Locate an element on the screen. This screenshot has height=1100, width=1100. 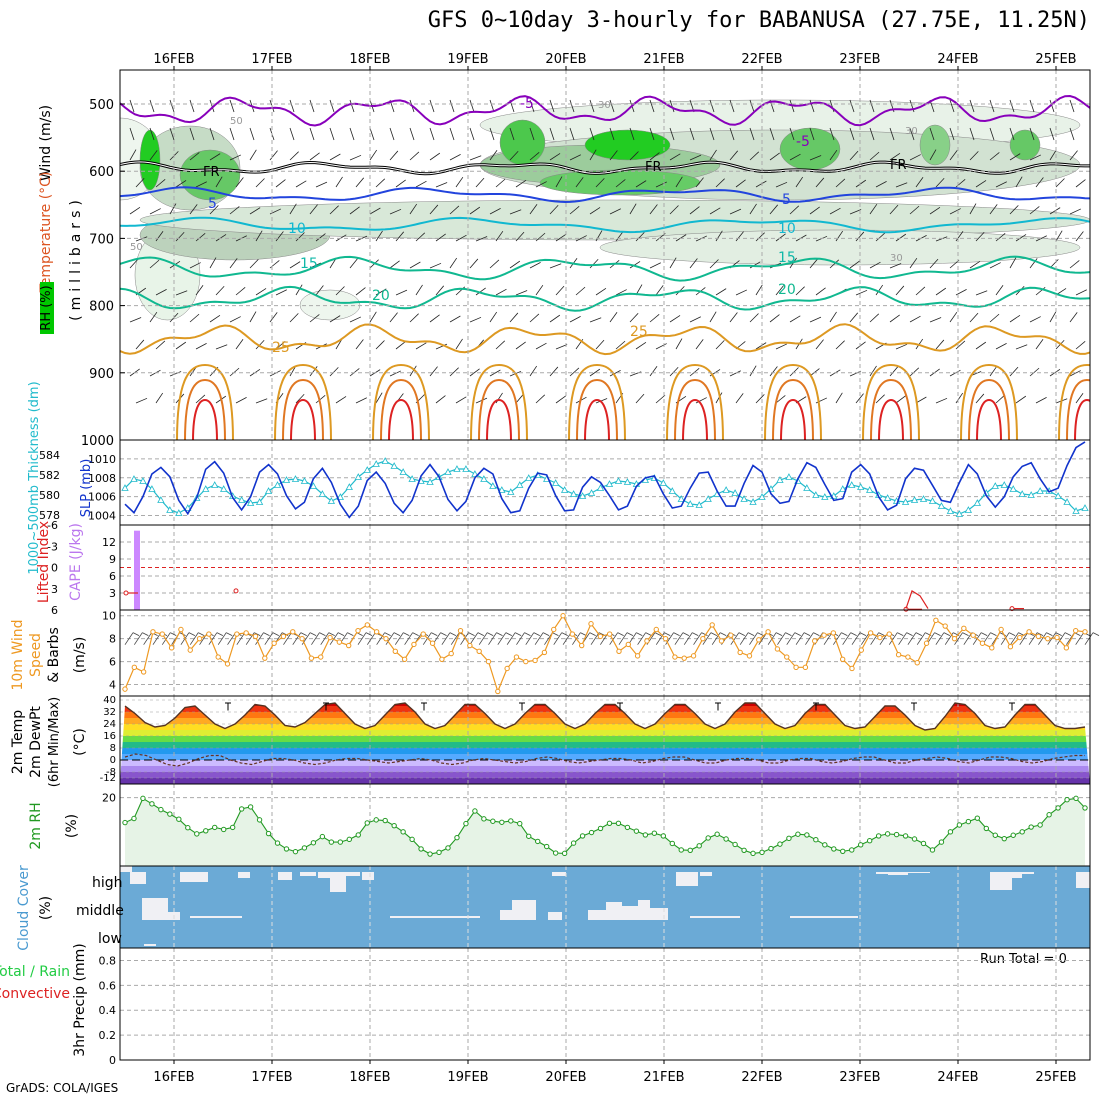
total-rain-label: Total / Rain is located at coordinates (35, 972).